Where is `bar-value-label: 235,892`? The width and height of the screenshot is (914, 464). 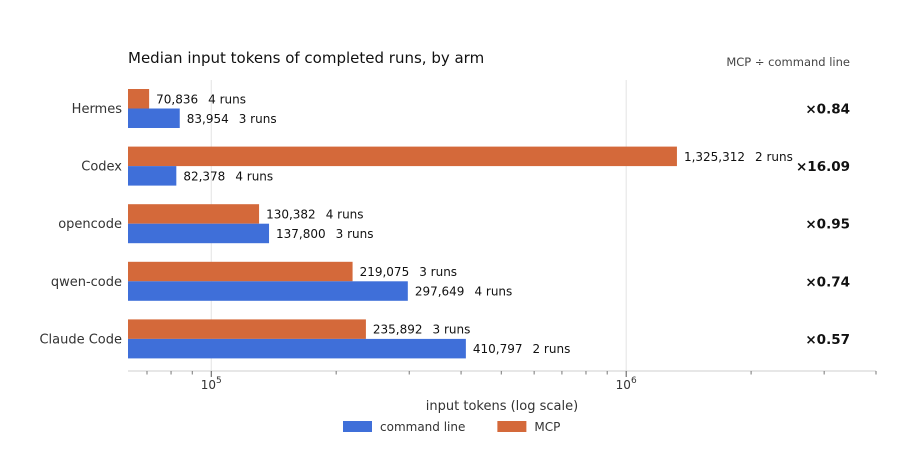 bar-value-label: 235,892 is located at coordinates (398, 330).